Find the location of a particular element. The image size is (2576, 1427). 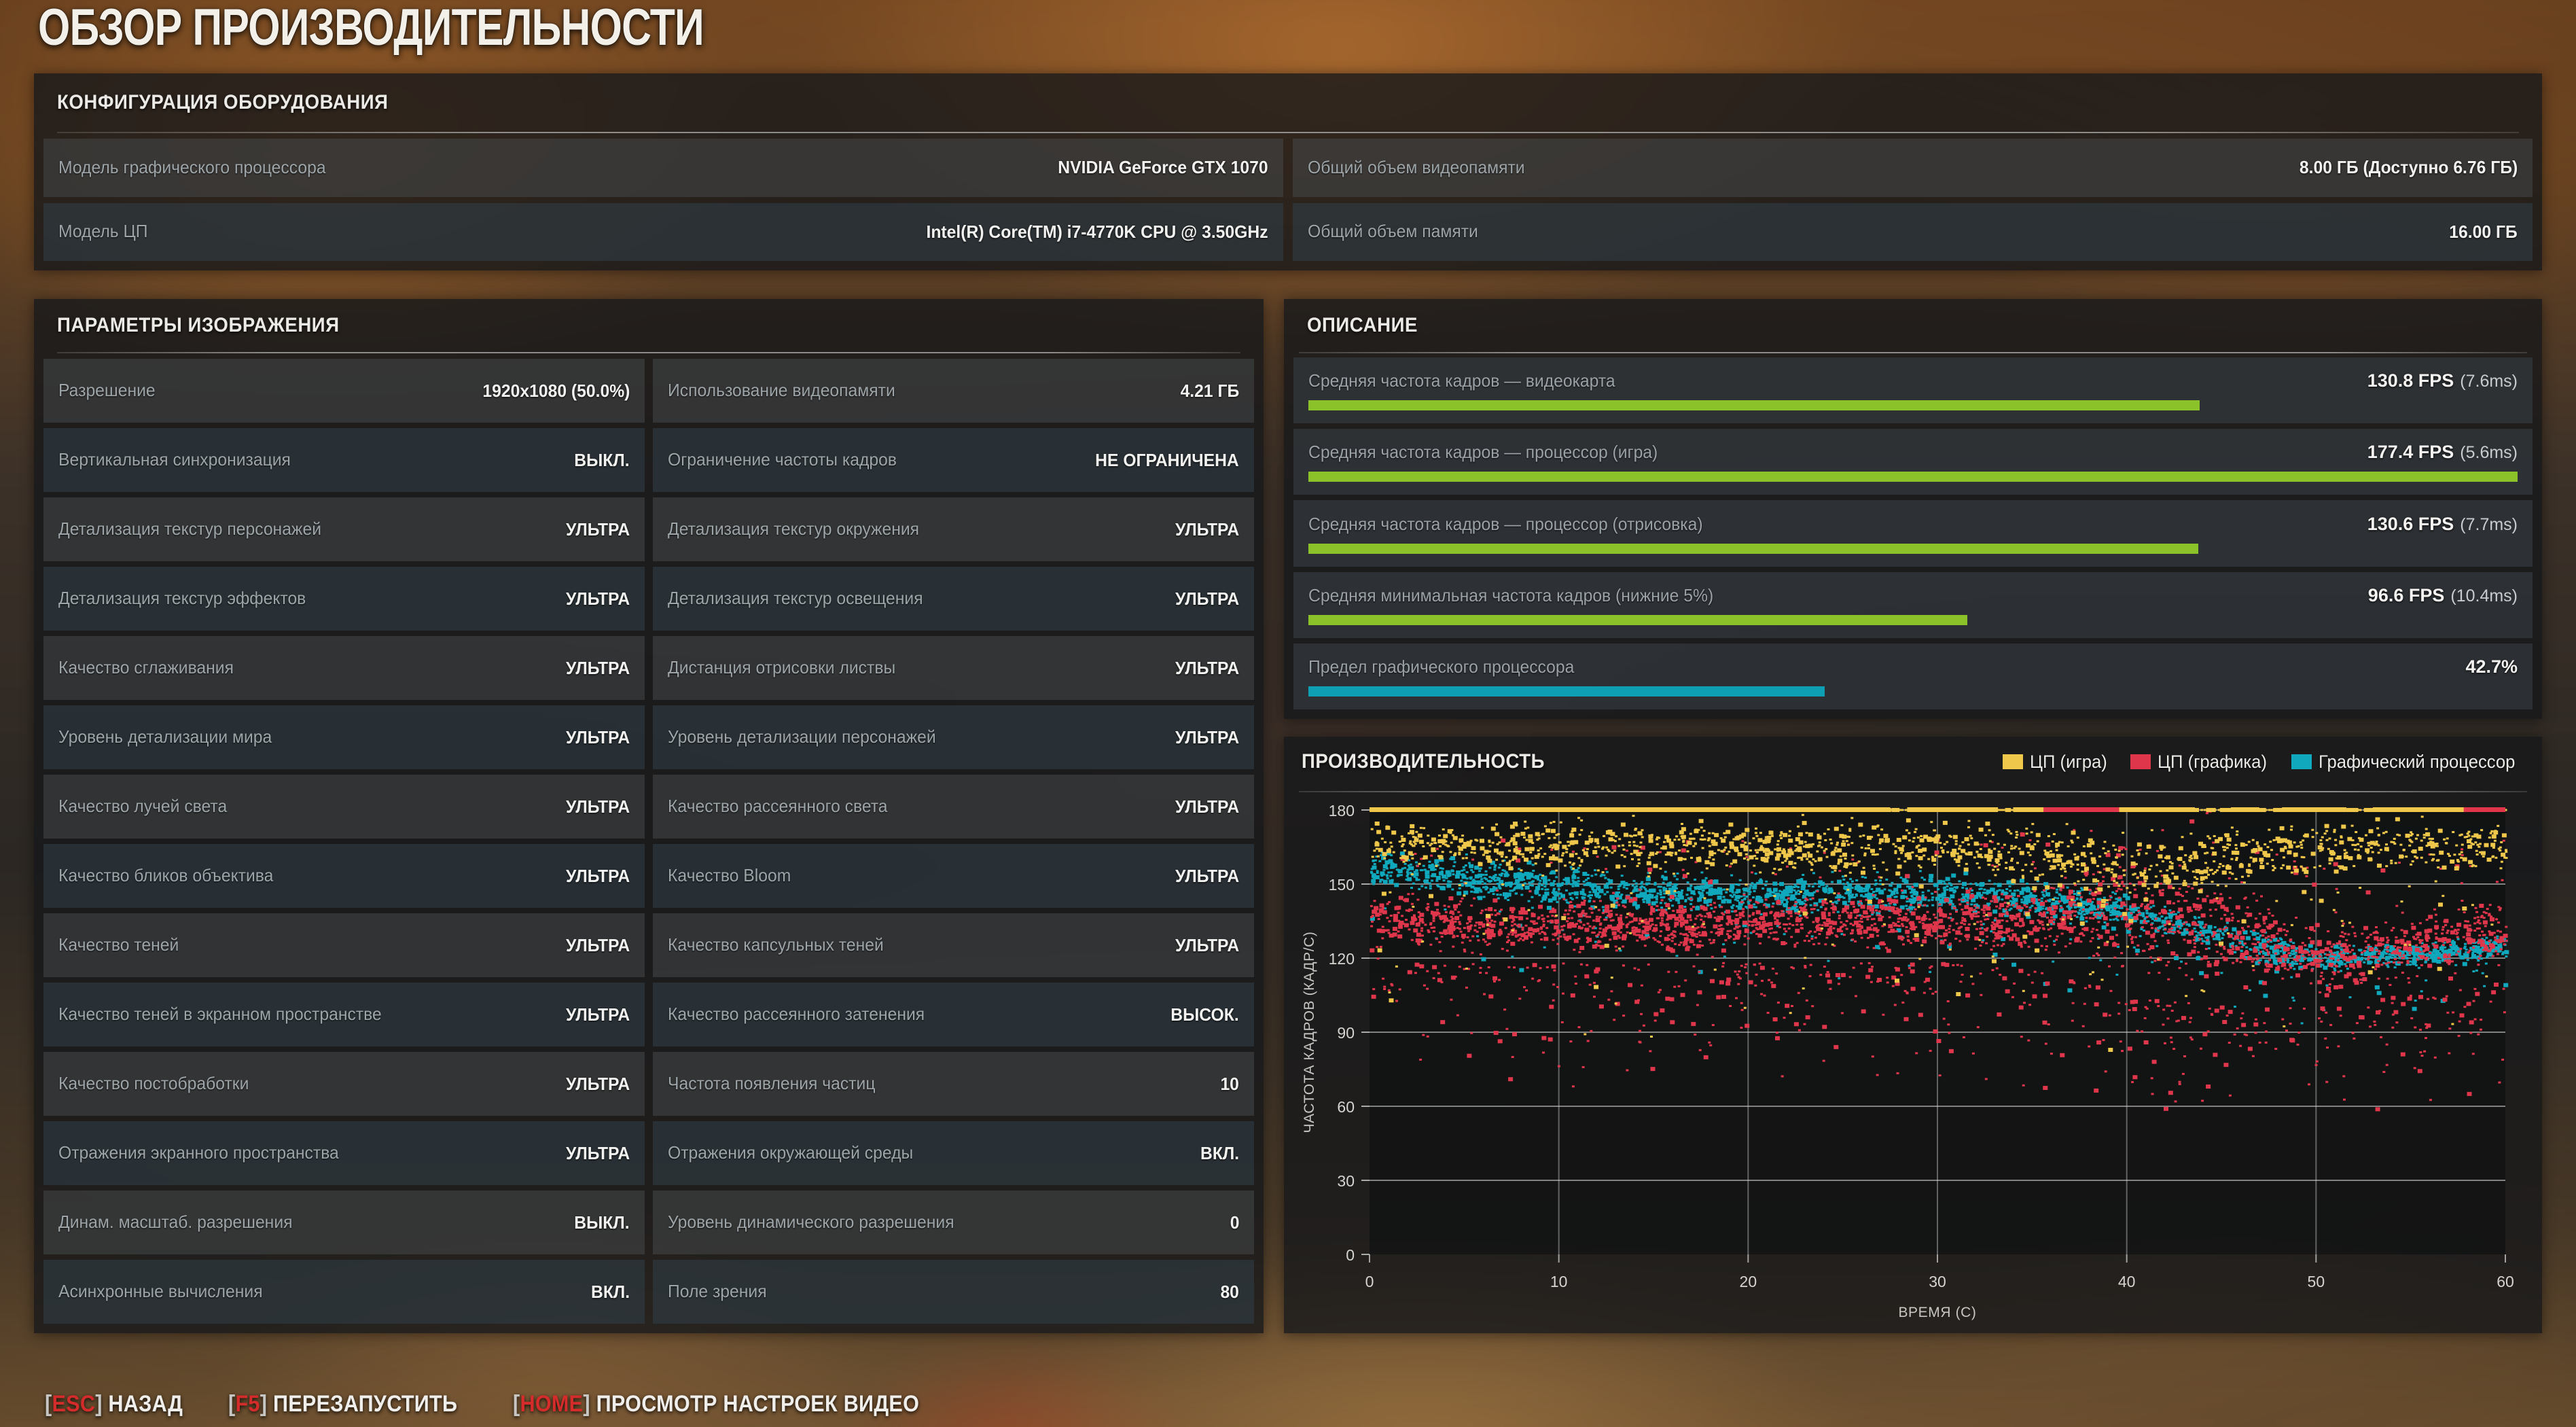

setting-label: Качество сглаживания is located at coordinates (146, 667).